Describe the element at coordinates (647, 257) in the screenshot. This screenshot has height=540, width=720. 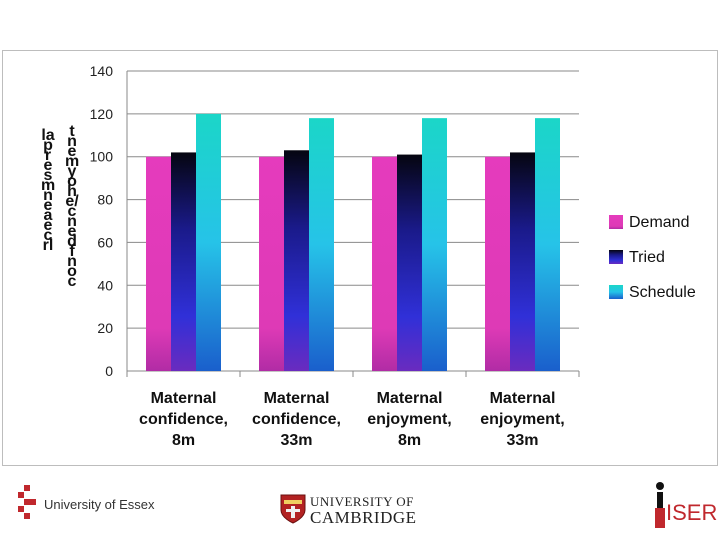
I see `legend-label-tried: Tried` at that location.